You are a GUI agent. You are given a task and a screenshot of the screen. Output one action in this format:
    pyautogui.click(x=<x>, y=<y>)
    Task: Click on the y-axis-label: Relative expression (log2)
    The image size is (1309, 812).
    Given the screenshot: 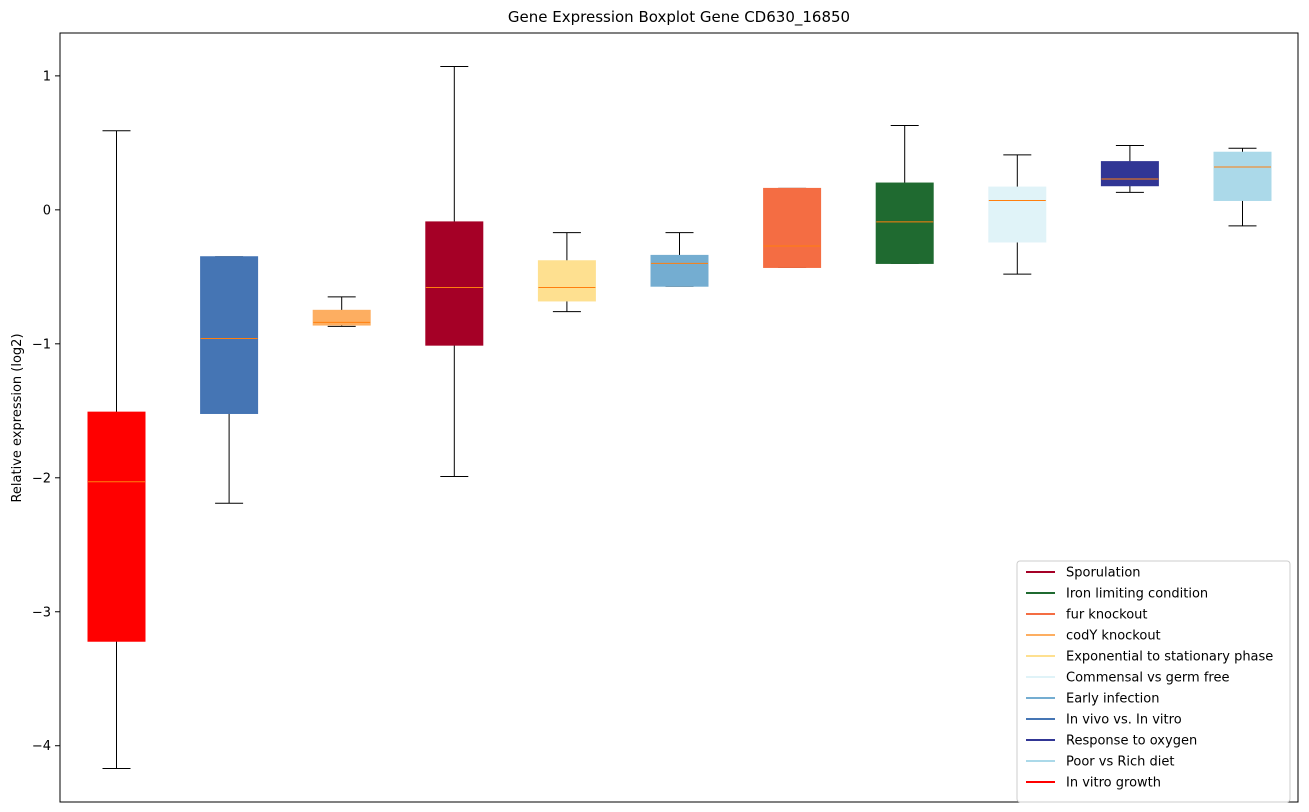 What is the action you would take?
    pyautogui.click(x=17, y=417)
    